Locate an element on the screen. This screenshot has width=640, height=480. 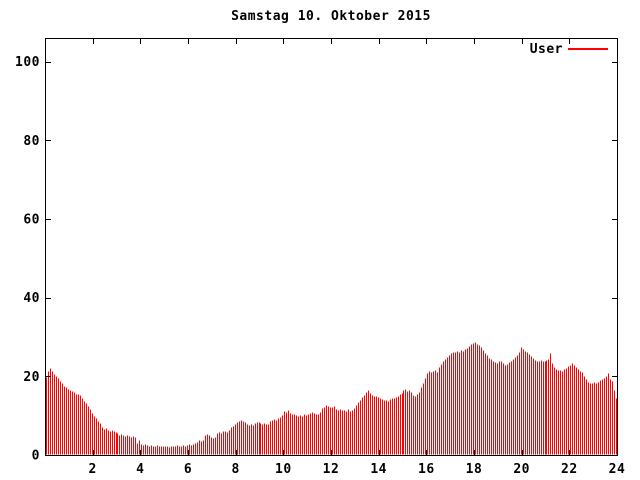
y-tick-label: 40 is located at coordinates (31, 298).